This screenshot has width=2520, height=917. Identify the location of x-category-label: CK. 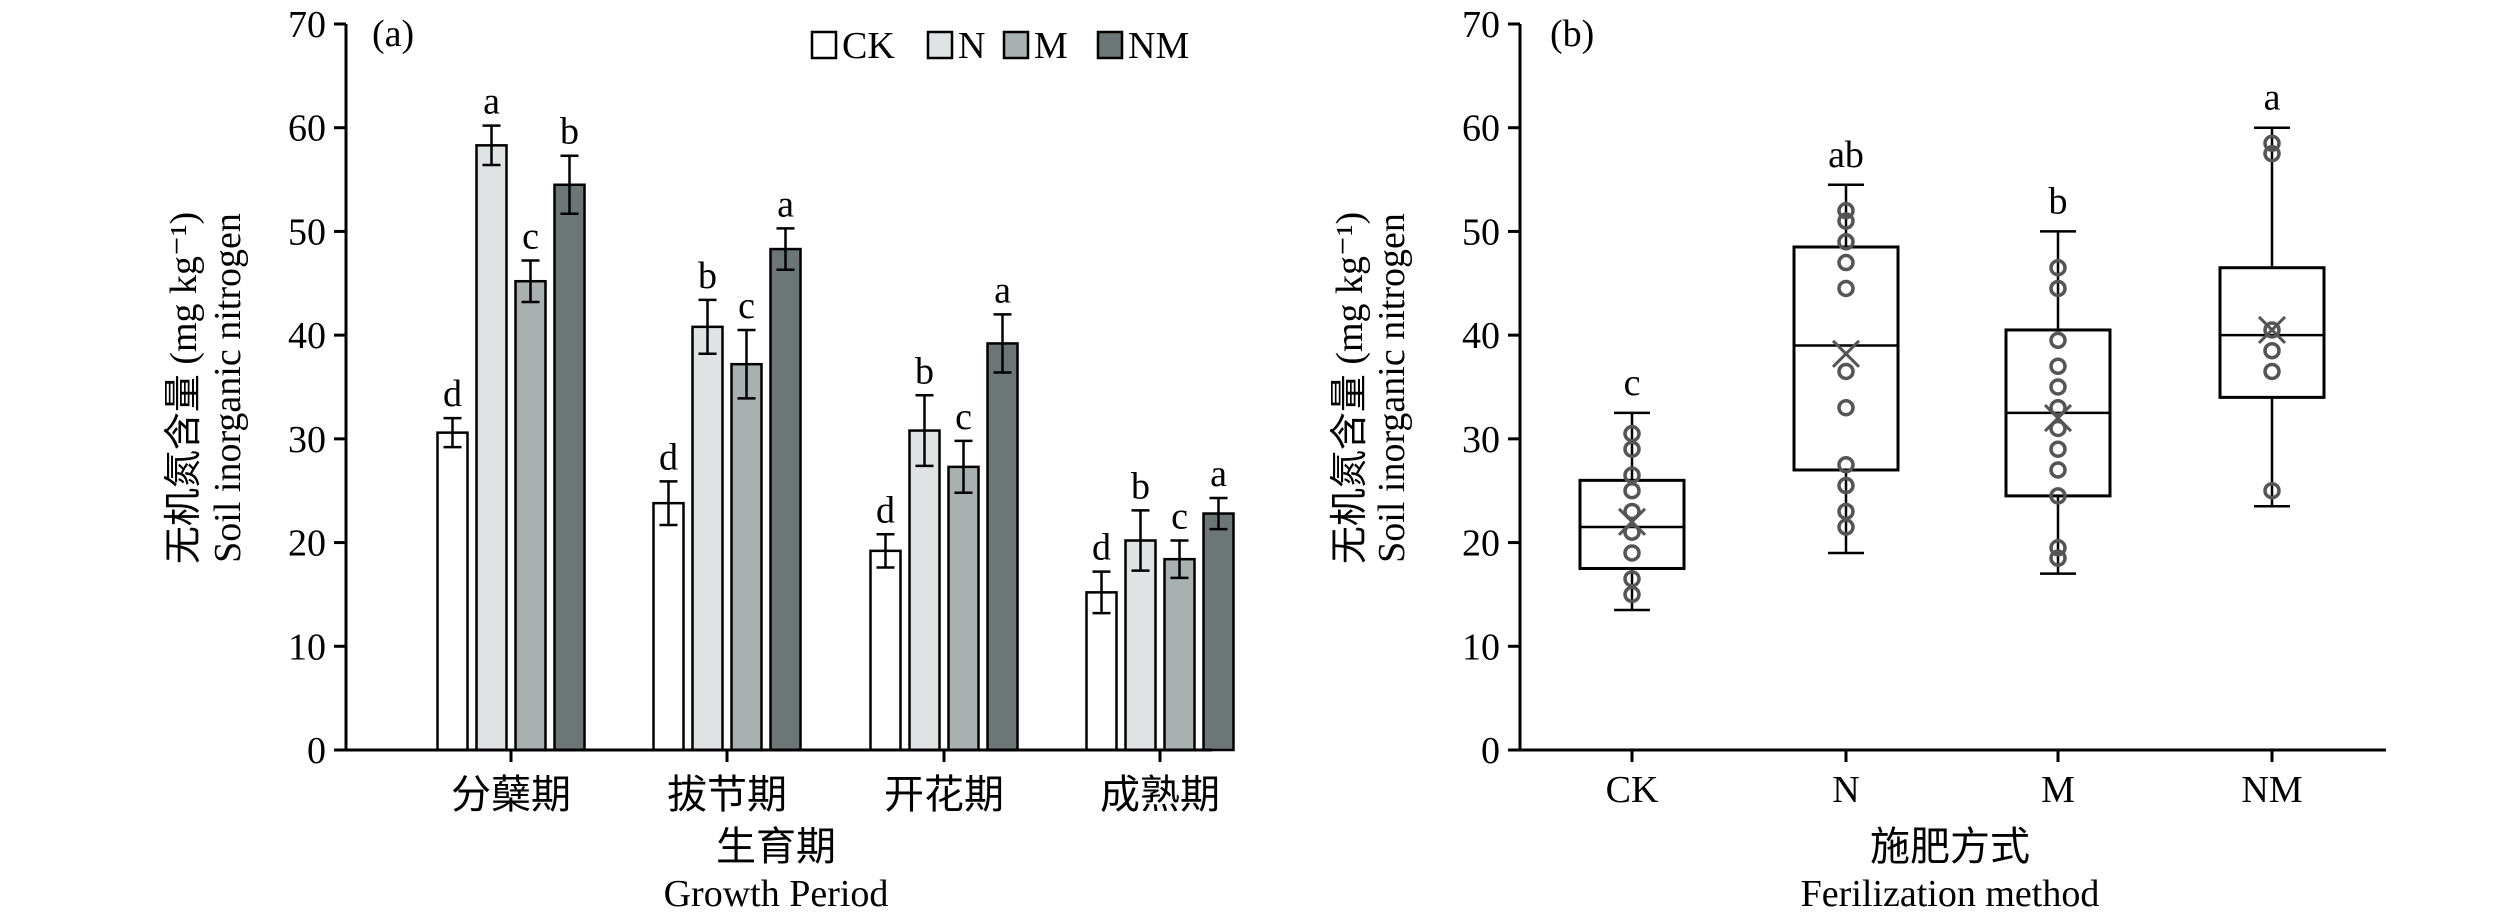
(1632, 790).